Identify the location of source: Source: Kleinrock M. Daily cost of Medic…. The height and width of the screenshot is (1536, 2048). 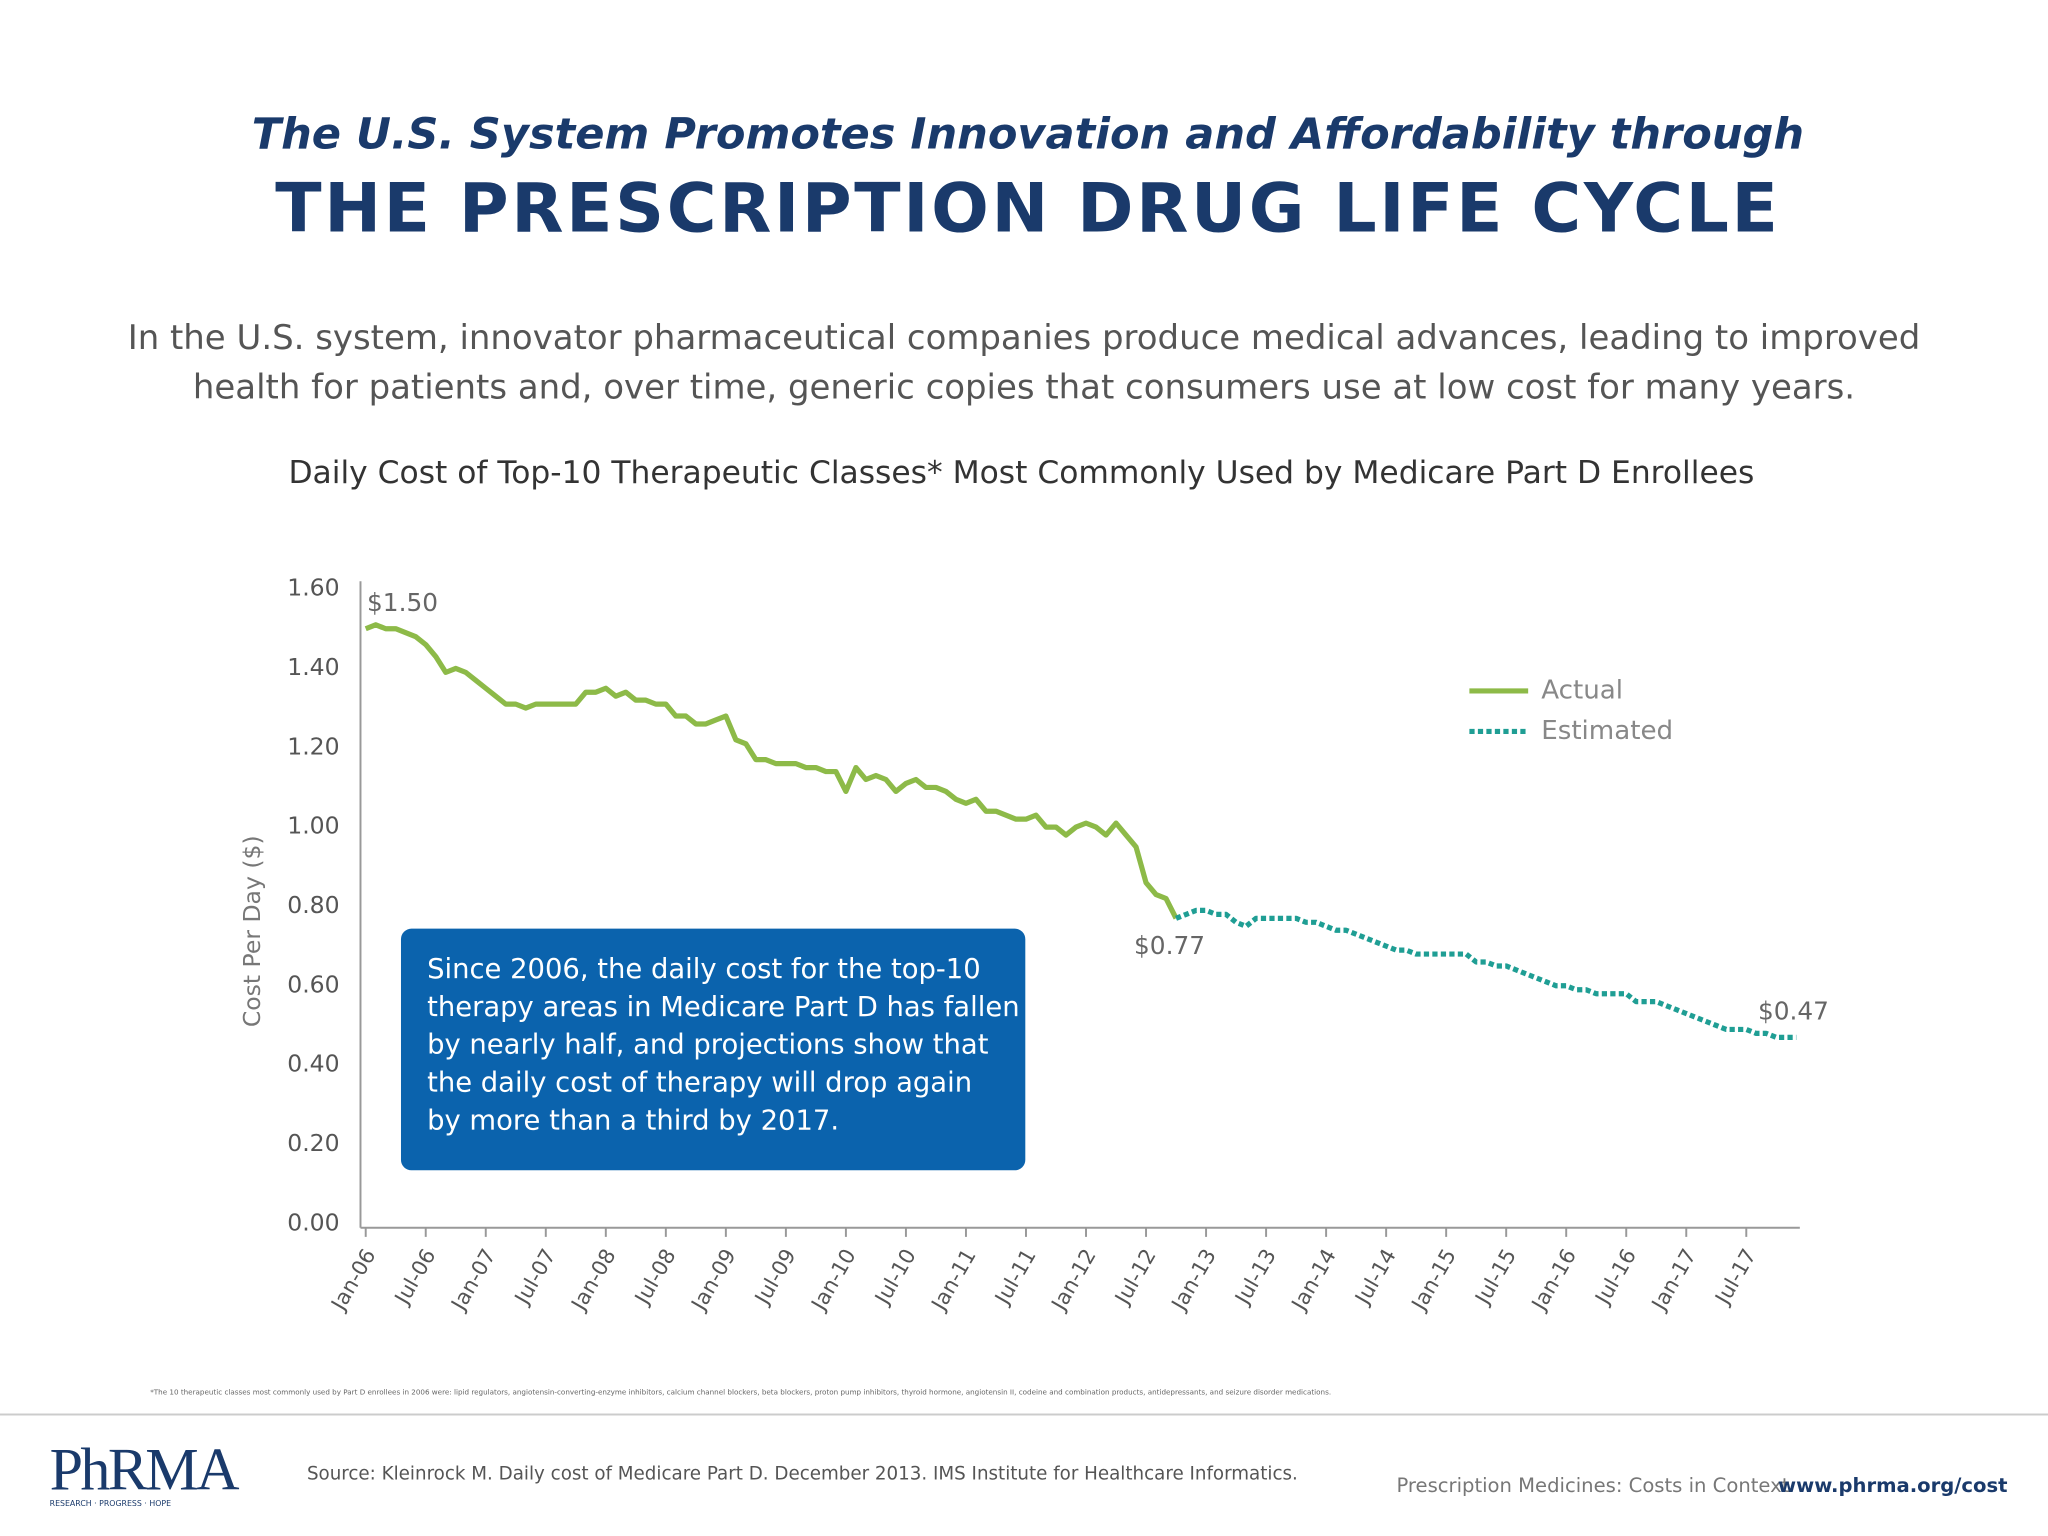
(802, 1474).